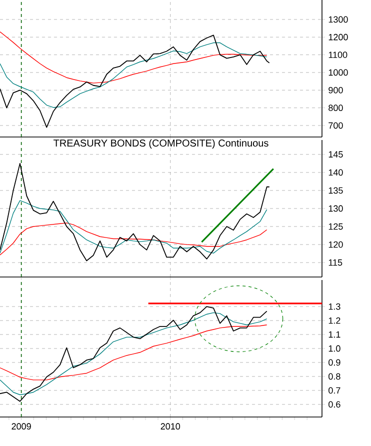  What do you see at coordinates (21, 426) in the screenshot?
I see `x-tick-label: 2009` at bounding box center [21, 426].